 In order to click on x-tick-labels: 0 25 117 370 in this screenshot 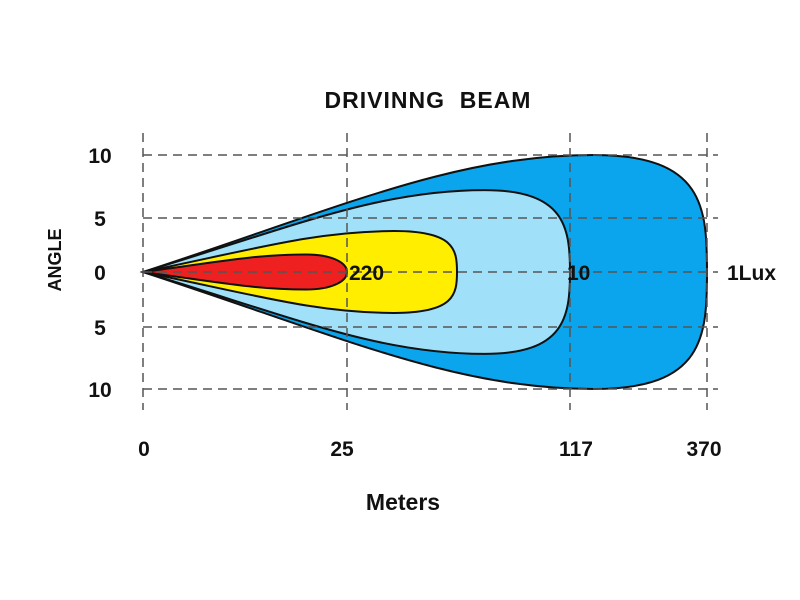, I will do `click(429, 449)`.